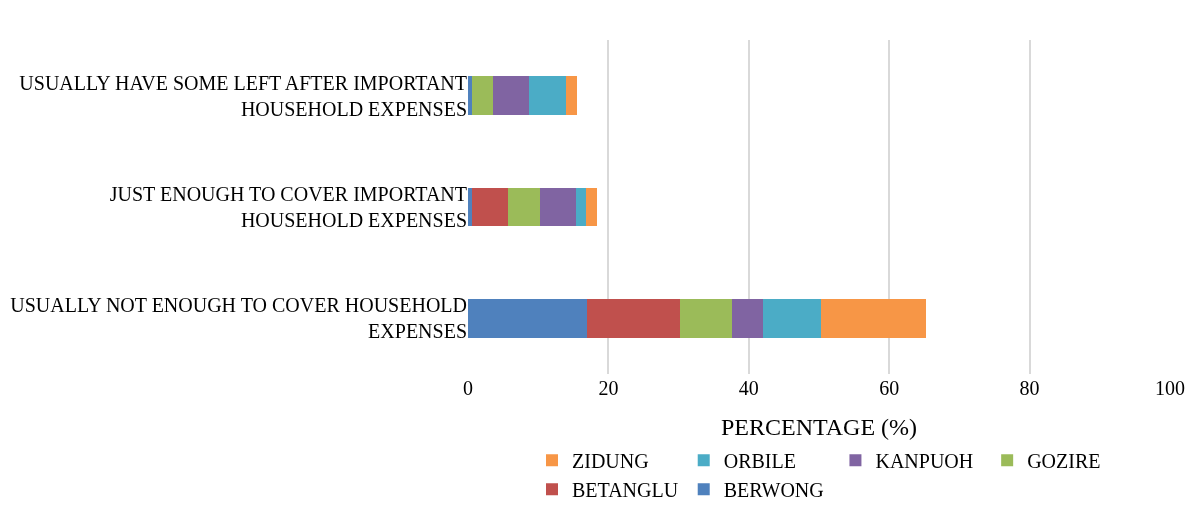 The height and width of the screenshot is (519, 1200). What do you see at coordinates (288, 207) in the screenshot?
I see `y-tick-label: JUST ENOUGH TO COVER IMPORTANT HOUSEHOLD EXPENSES` at bounding box center [288, 207].